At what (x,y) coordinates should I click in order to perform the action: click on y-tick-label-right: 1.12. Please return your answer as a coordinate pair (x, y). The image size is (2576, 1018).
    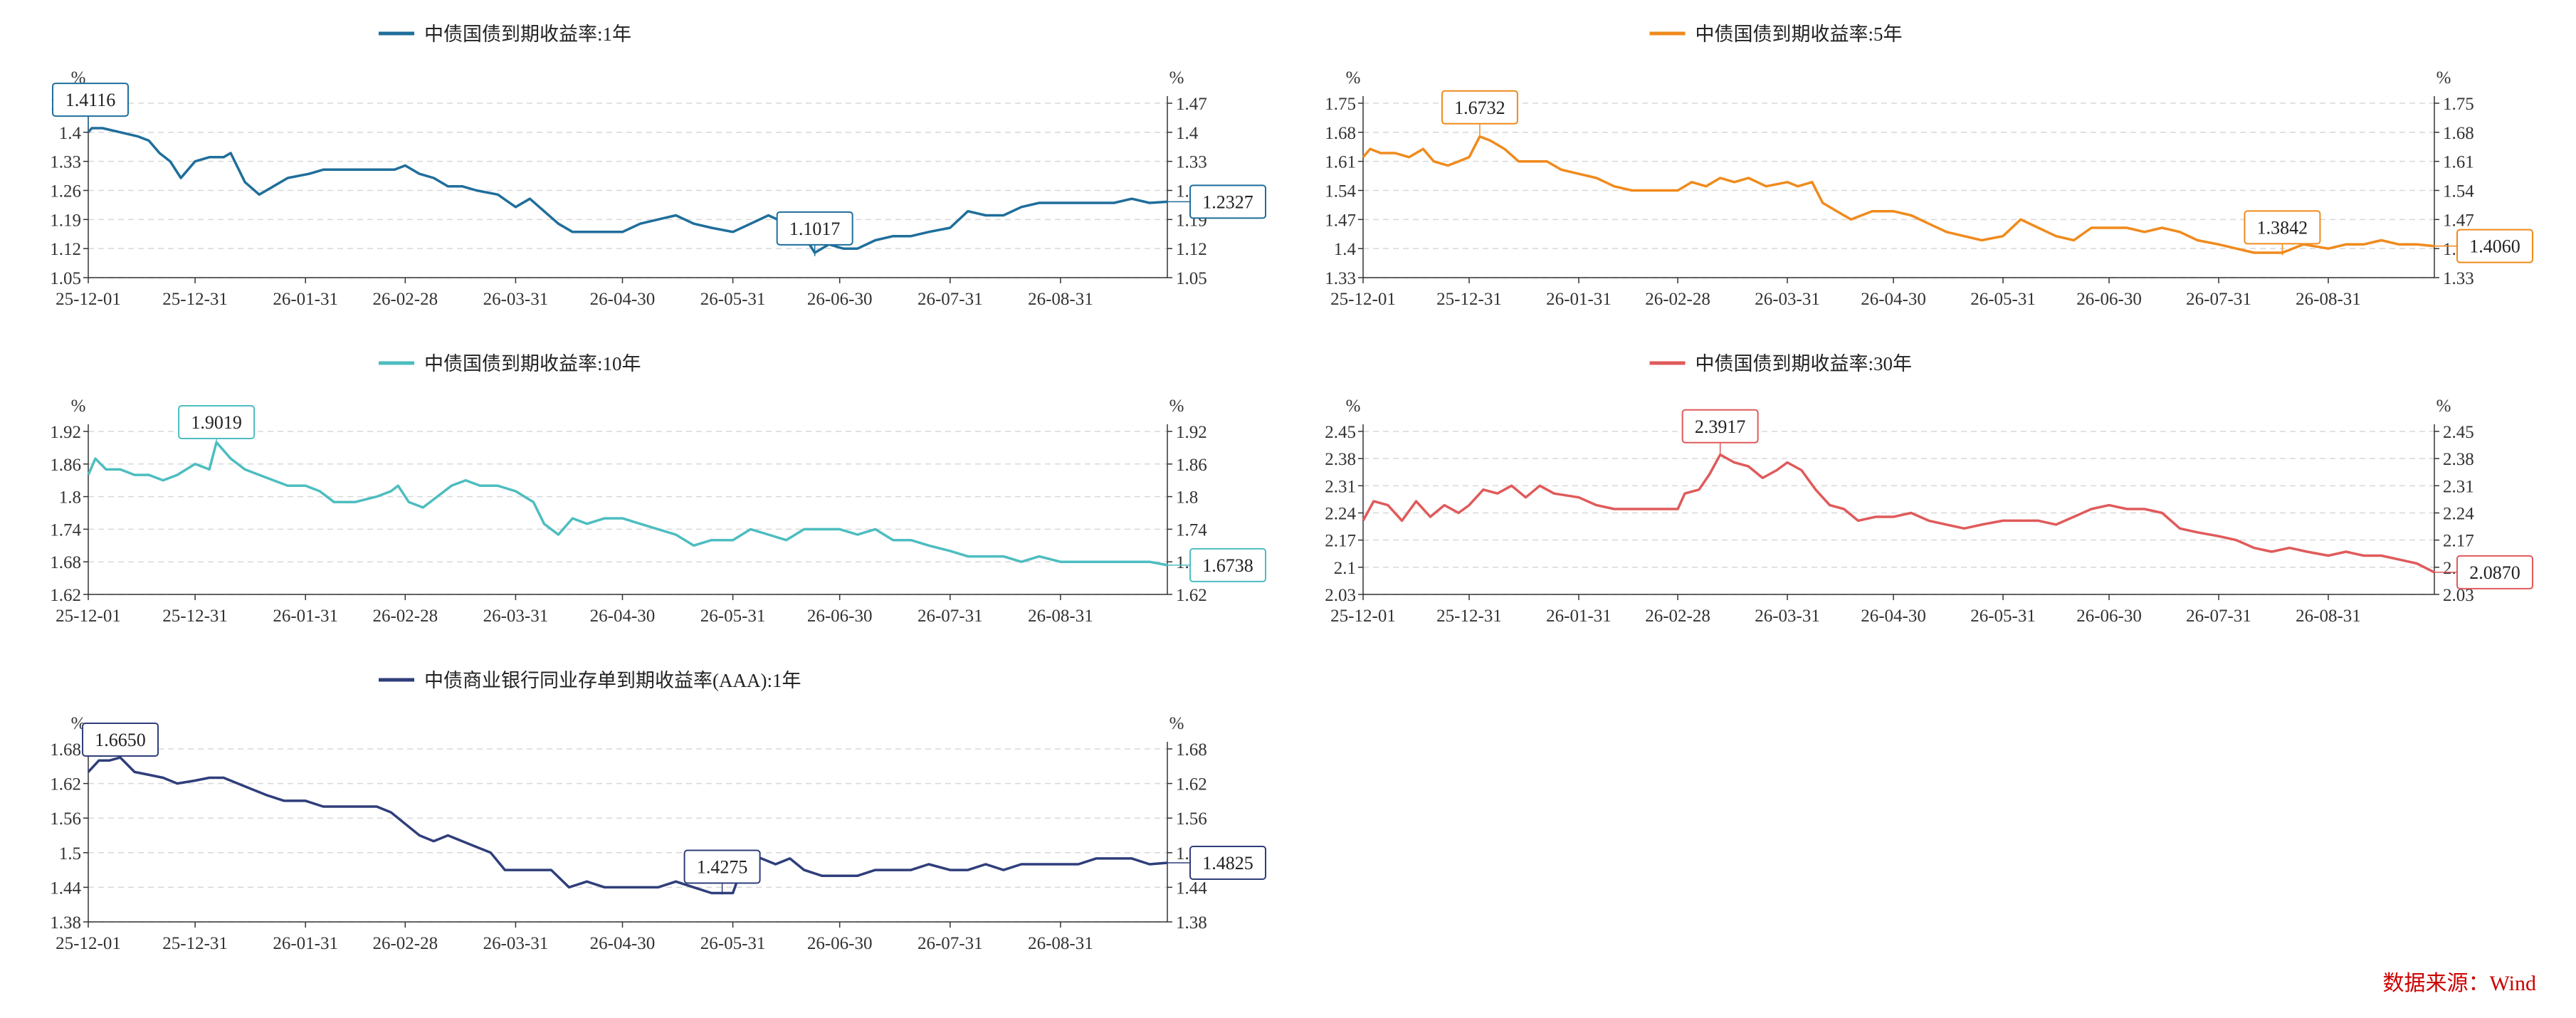
    Looking at the image, I should click on (1192, 249).